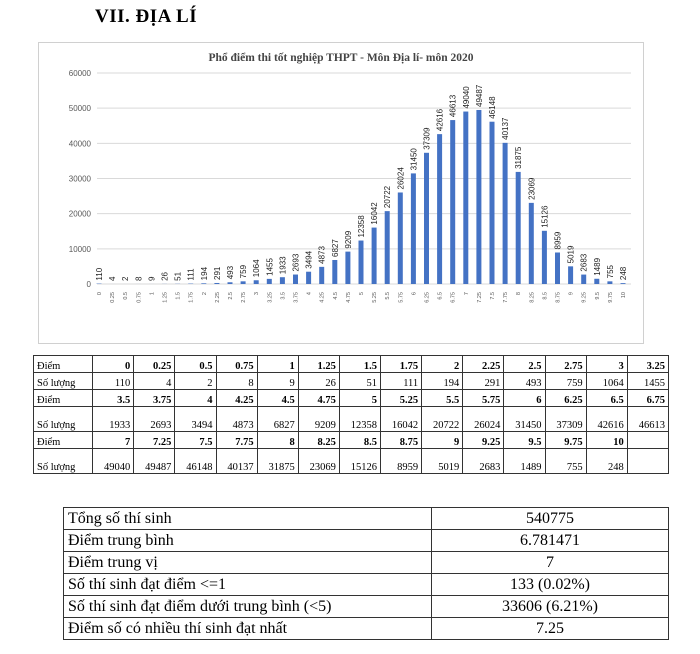  Describe the element at coordinates (550, 518) in the screenshot. I see `stat-value: 540775` at that location.